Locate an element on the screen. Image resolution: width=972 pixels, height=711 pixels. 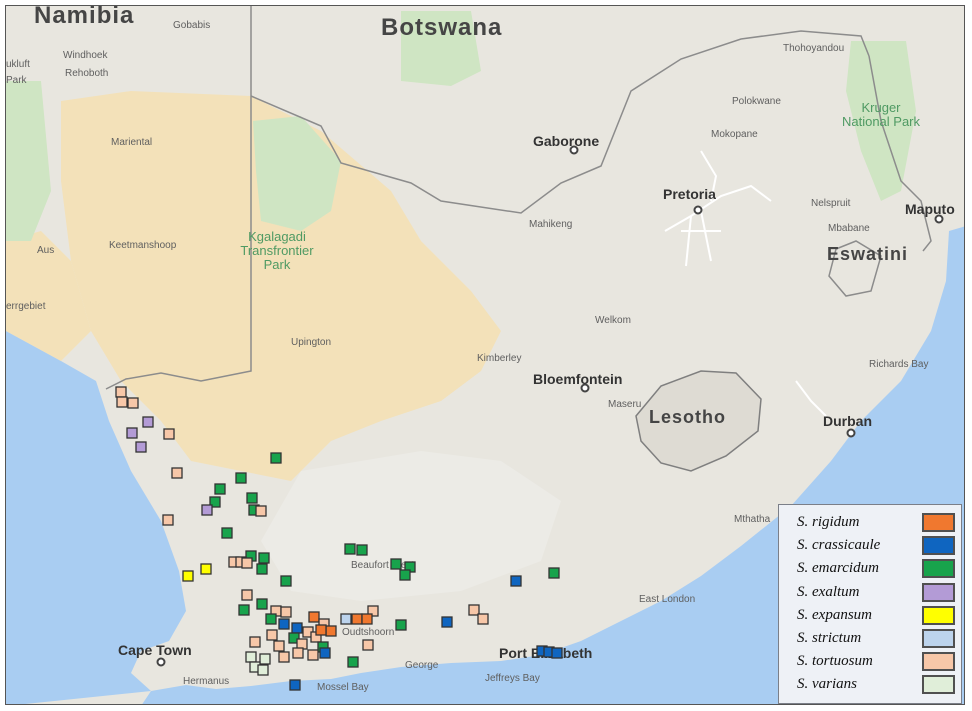
city-label-pretoria: Pretoria is located at coordinates (689, 194).